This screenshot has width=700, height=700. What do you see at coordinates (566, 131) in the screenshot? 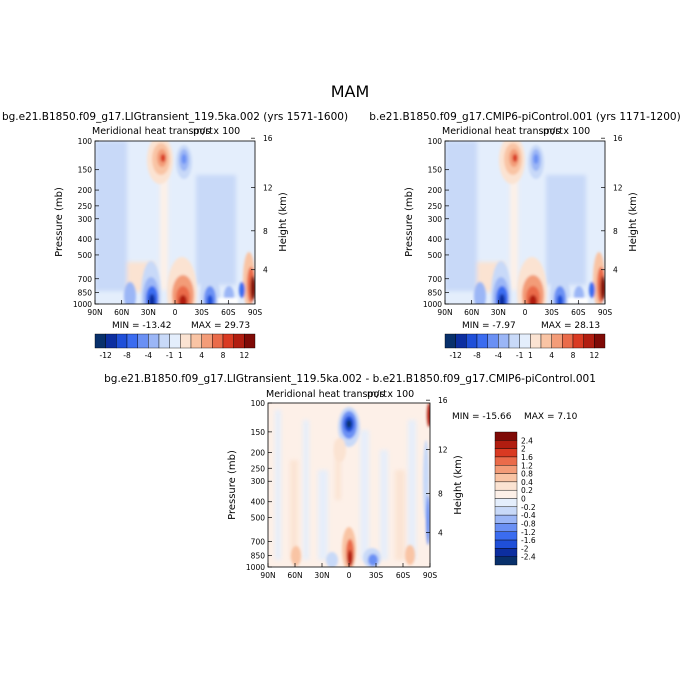
I see `panel-2-units: m/s x 100` at bounding box center [566, 131].